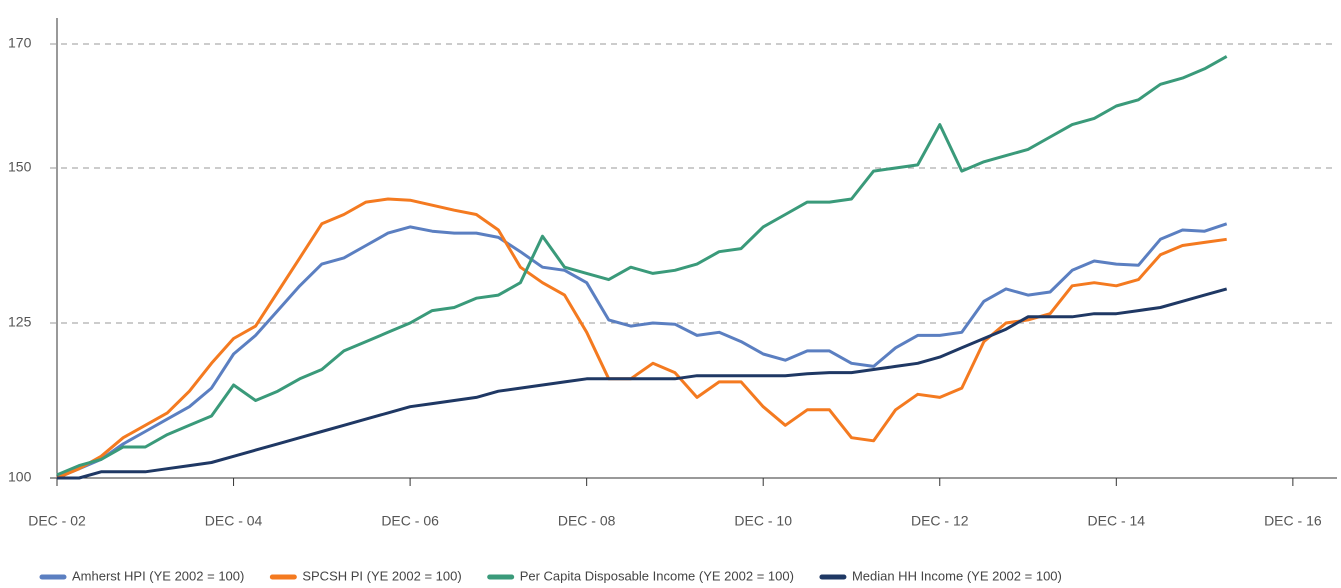  What do you see at coordinates (957, 575) in the screenshot?
I see `legend-label: Median HH Income (YE 2002 = 100)` at bounding box center [957, 575].